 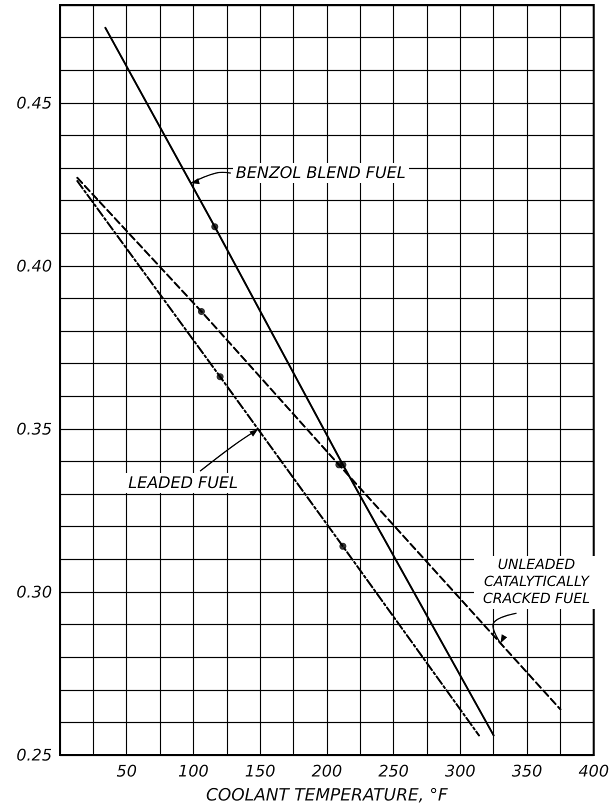 I want to click on x-tick-label: 100, so click(x=193, y=771).